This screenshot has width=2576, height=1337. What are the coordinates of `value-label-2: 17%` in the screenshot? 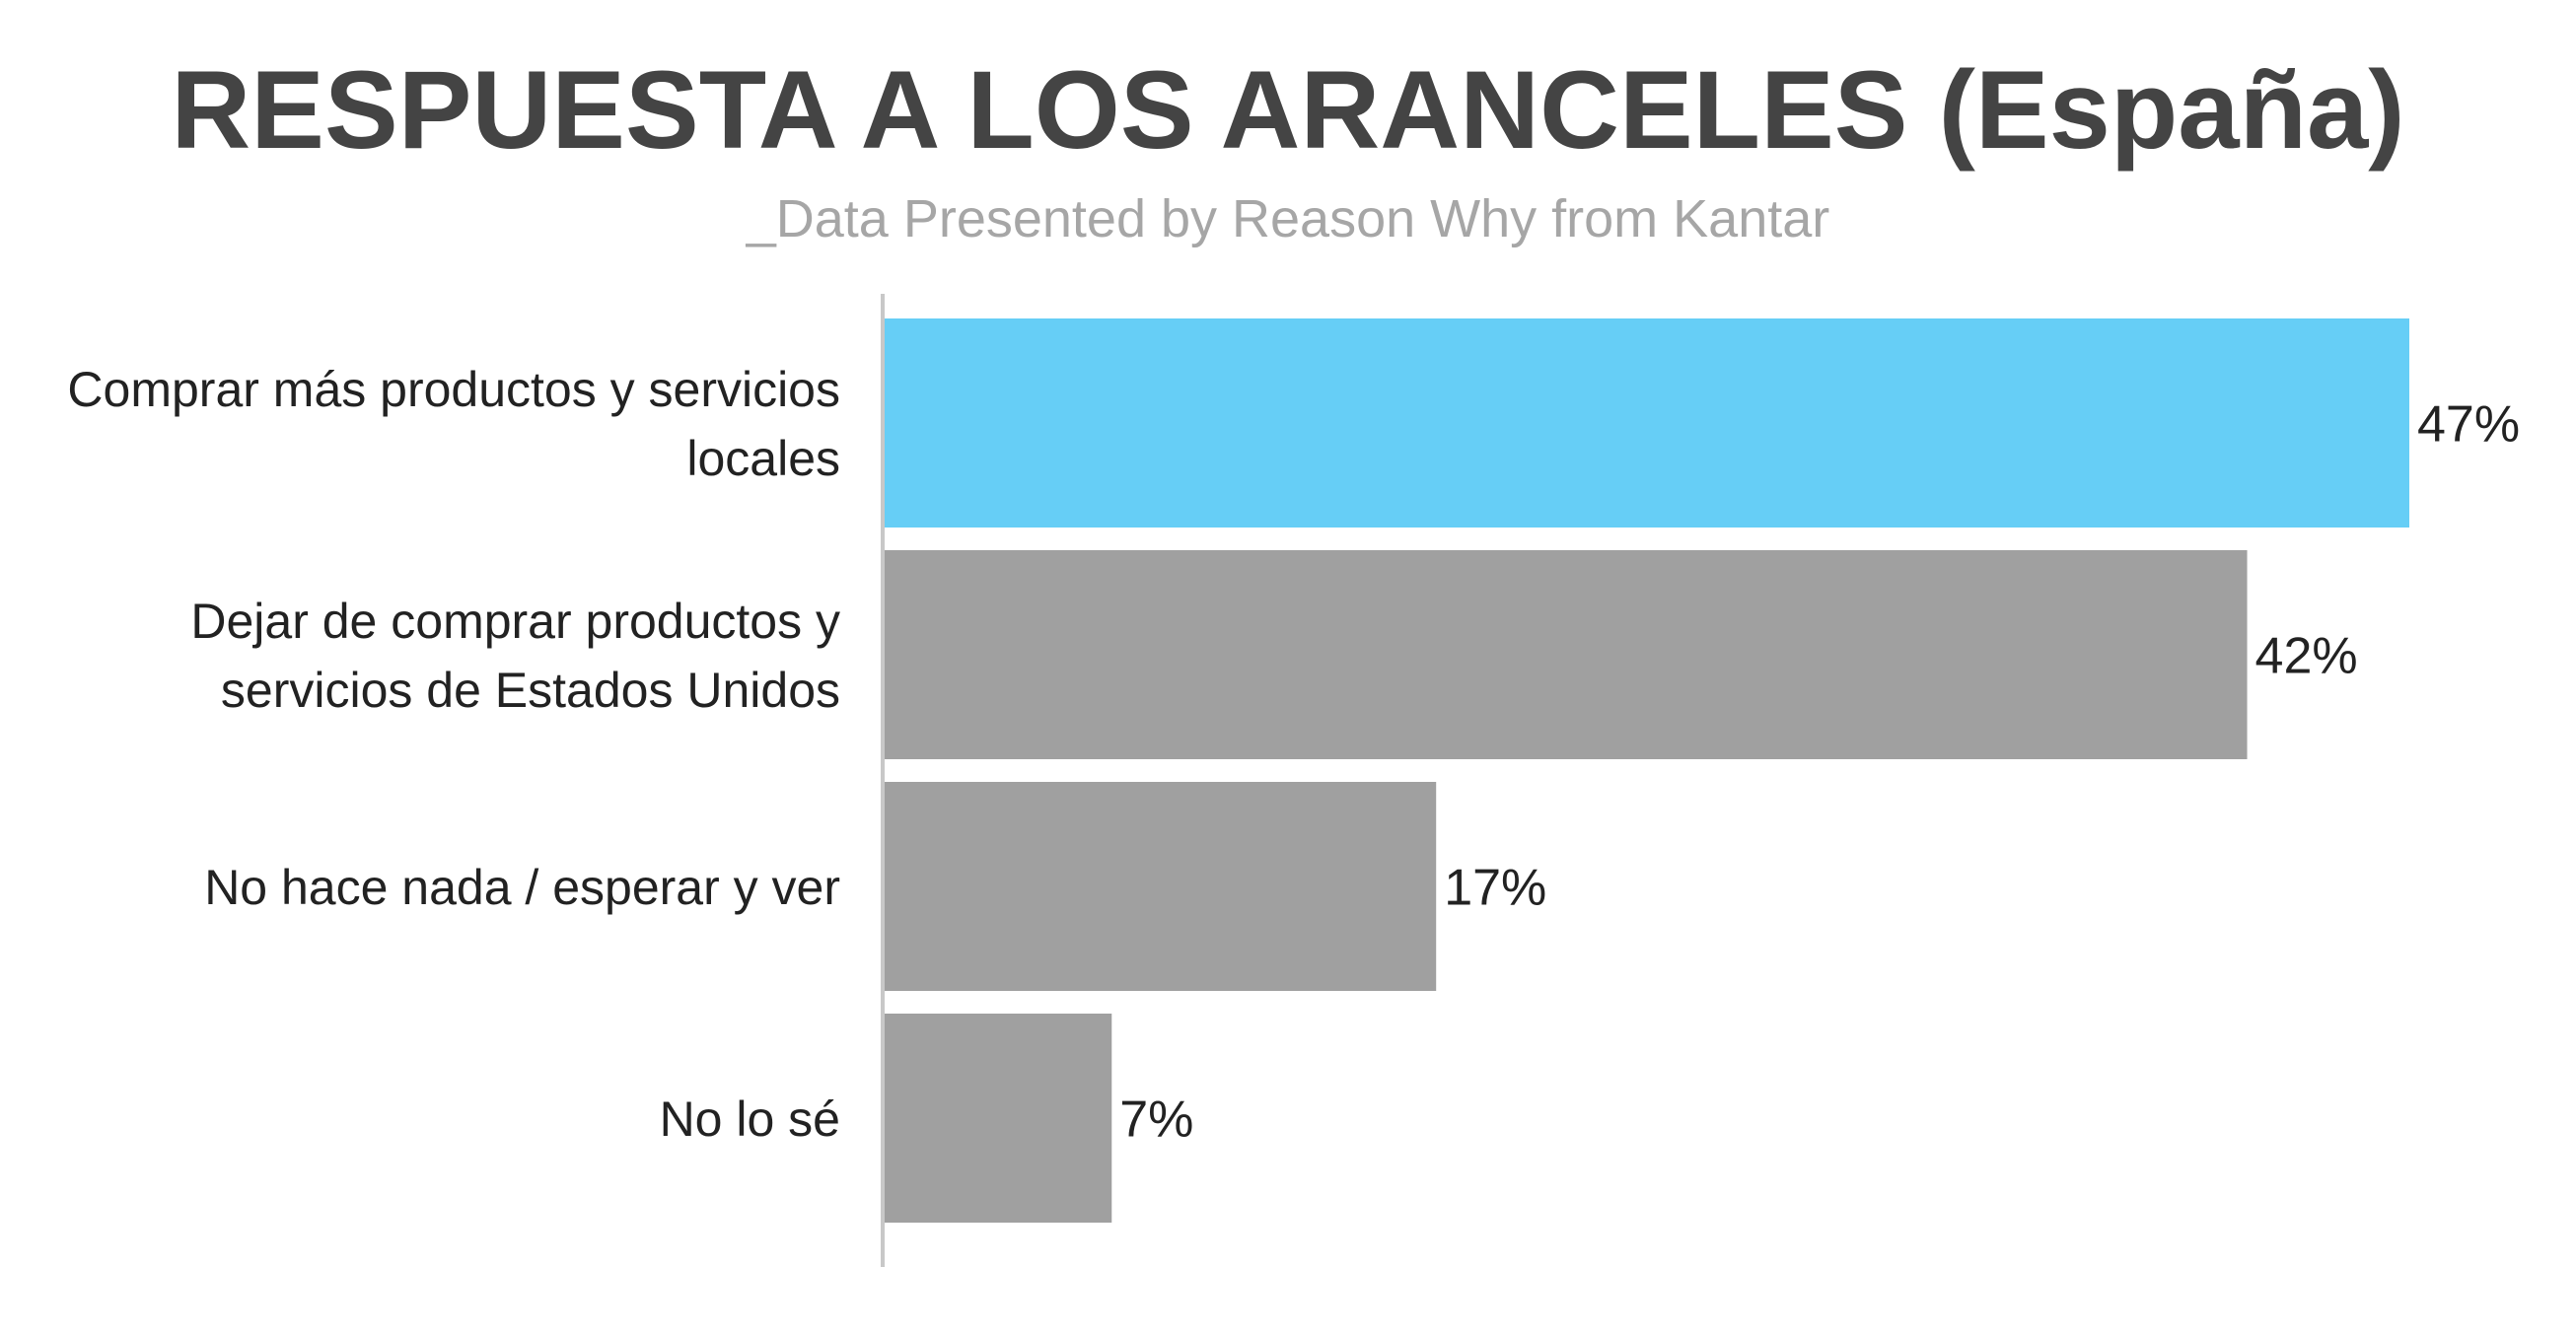 It's located at (1495, 888).